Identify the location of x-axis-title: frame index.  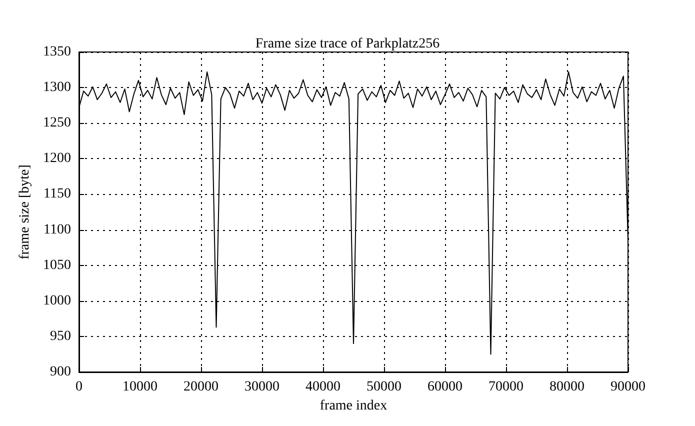
(354, 406).